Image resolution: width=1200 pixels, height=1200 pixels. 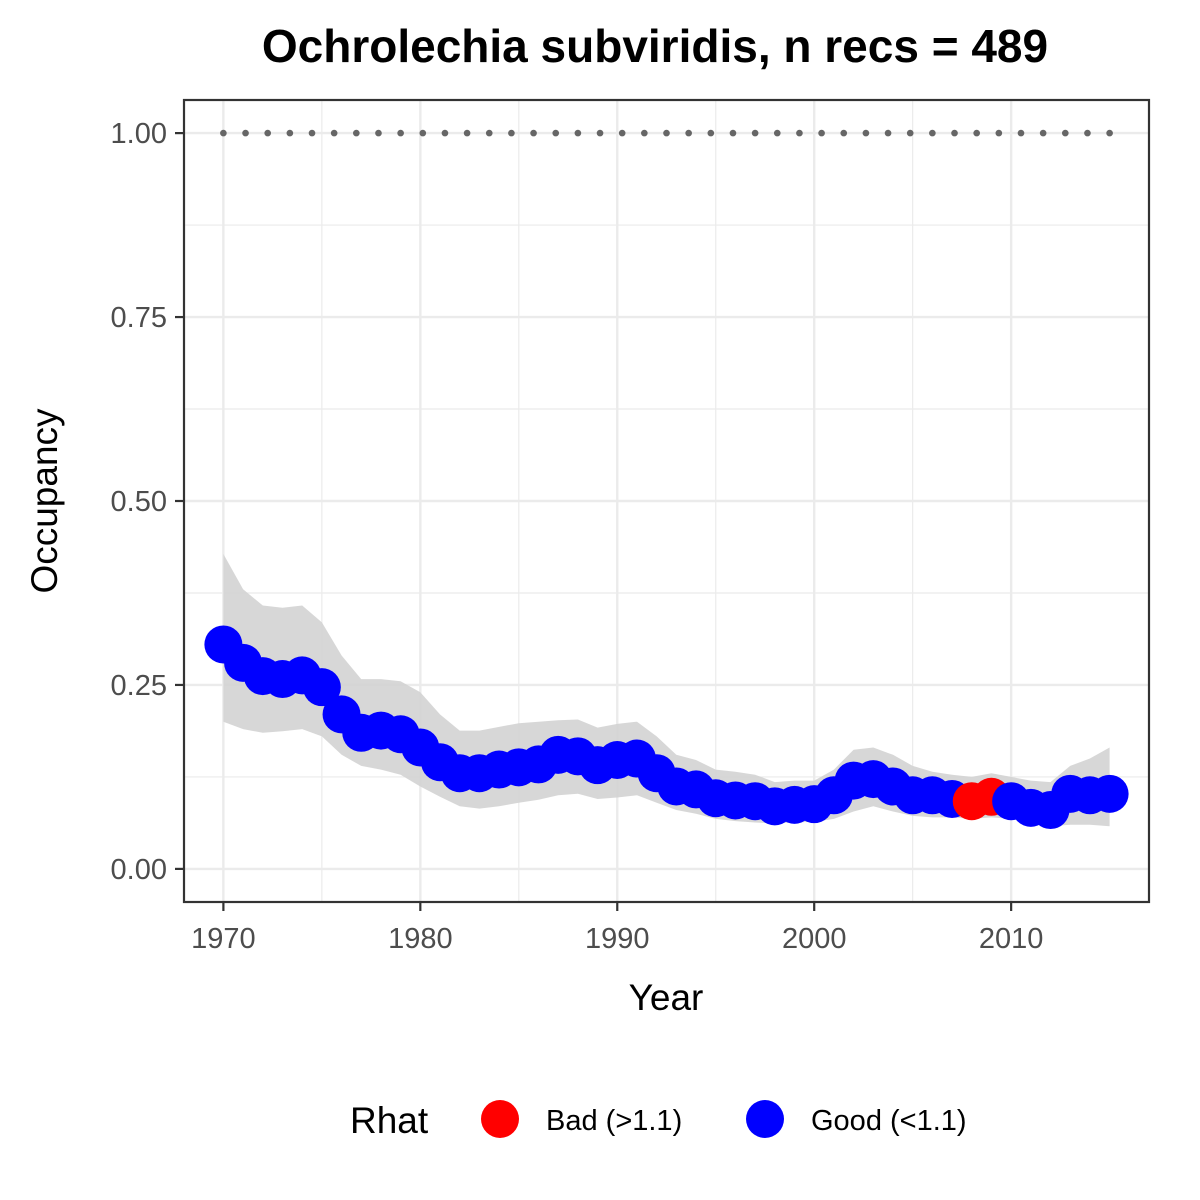 I want to click on y-tick-label: 0.75, so click(x=139, y=318).